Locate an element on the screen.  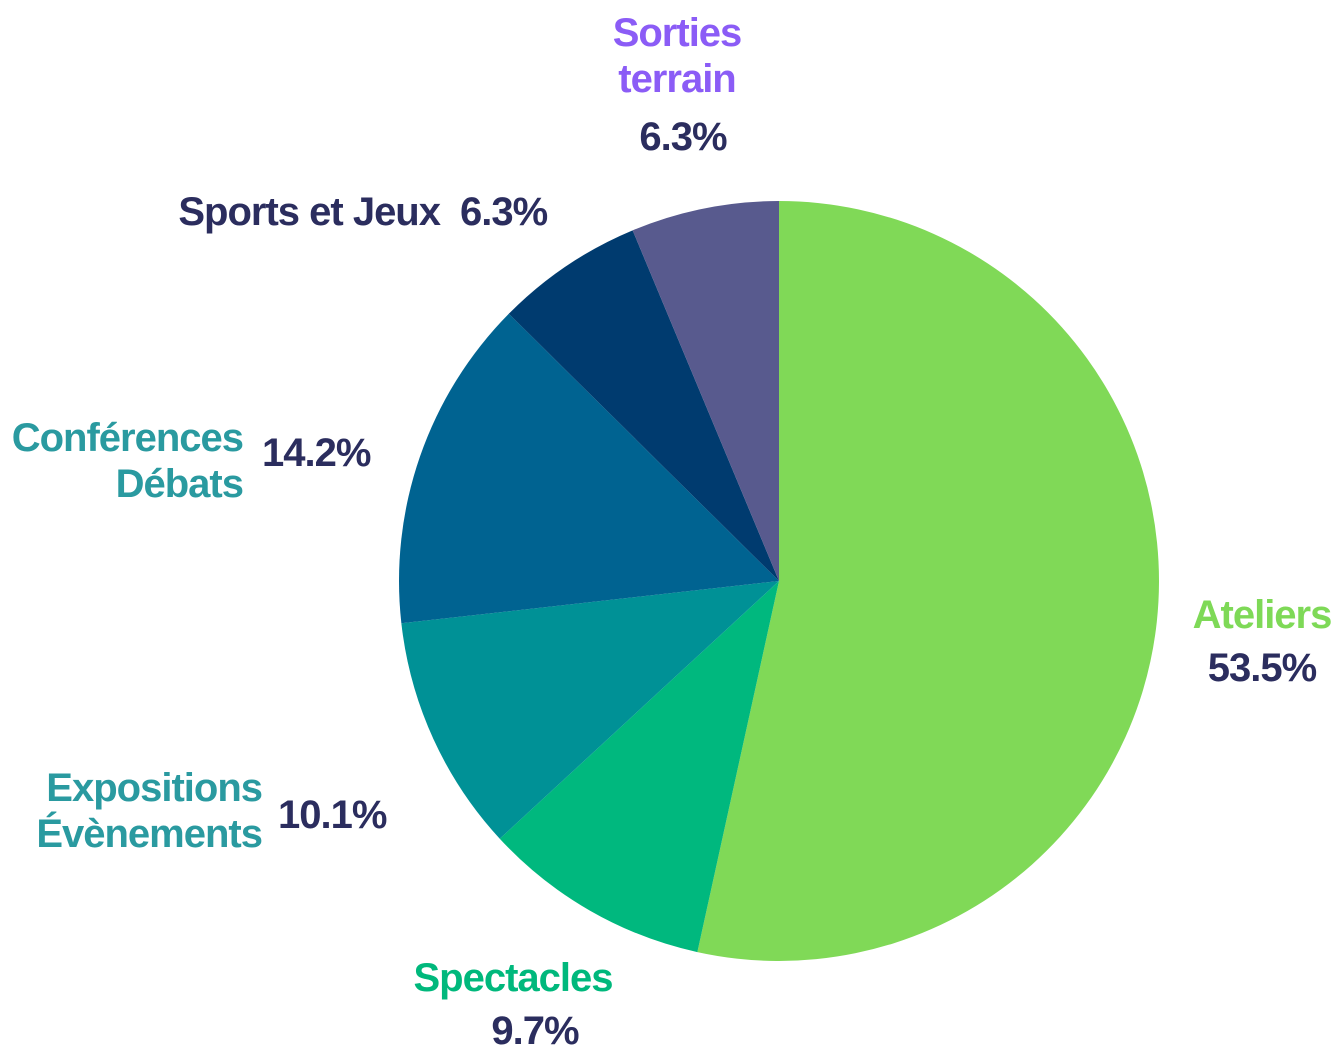
value-label: 10.1% is located at coordinates (332, 815).